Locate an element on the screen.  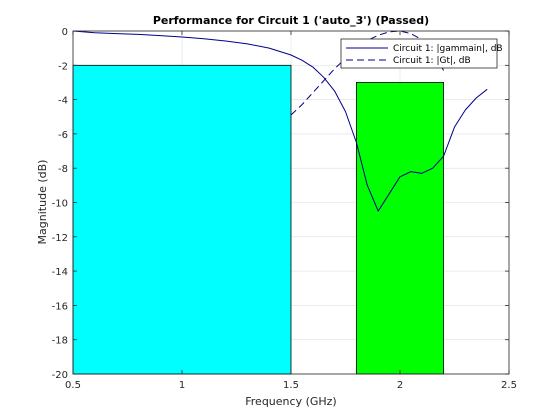
y-tick-label: -16 is located at coordinates (60, 306).